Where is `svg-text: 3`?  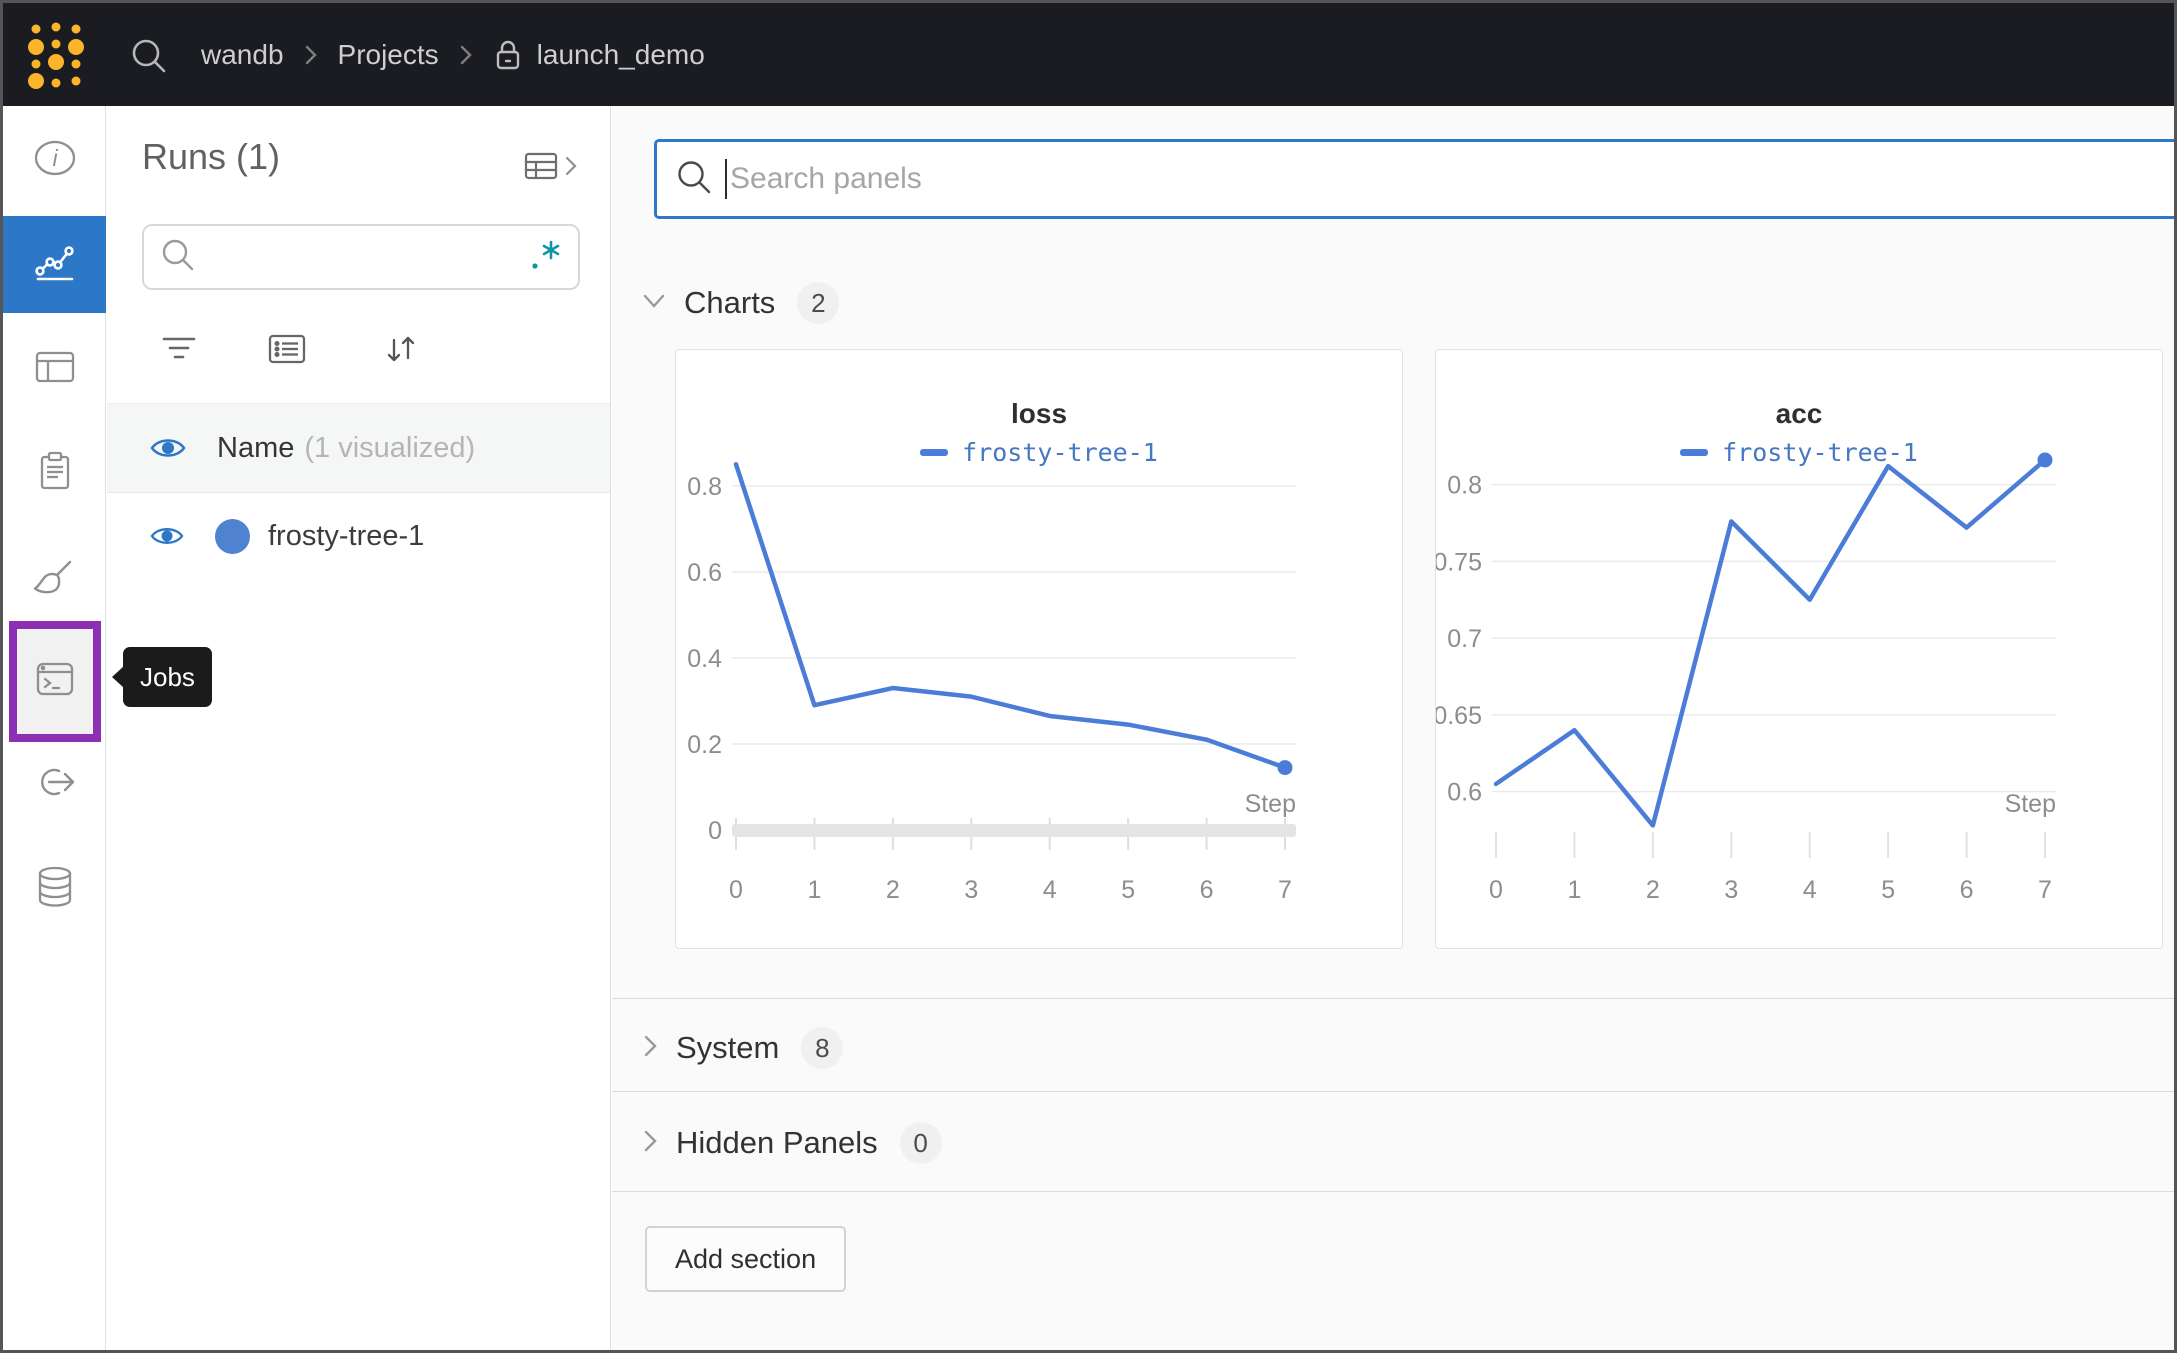 svg-text: 3 is located at coordinates (1731, 890).